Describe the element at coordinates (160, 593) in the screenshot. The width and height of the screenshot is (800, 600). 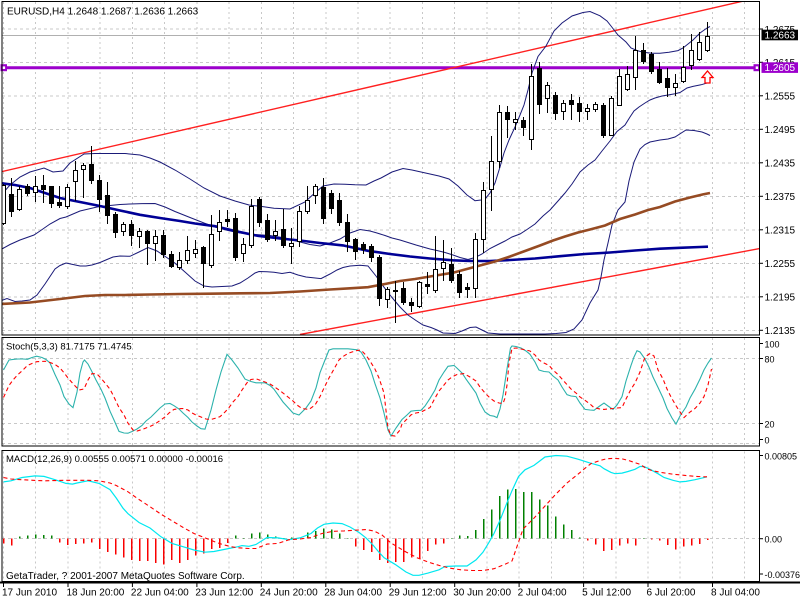
I see `svg-text: 22 Jun 04:00` at that location.